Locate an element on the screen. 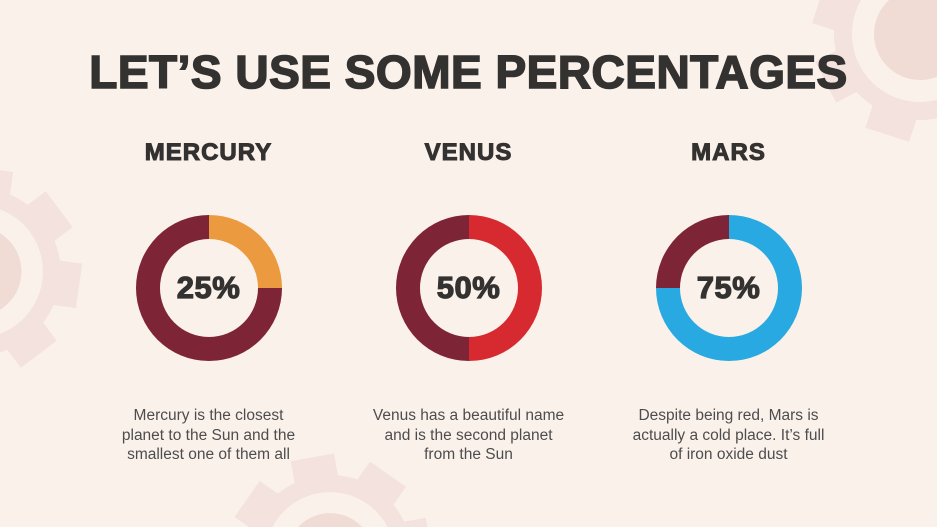 Image resolution: width=937 pixels, height=527 pixels. donut-percentage-venus: 50% is located at coordinates (468, 287).